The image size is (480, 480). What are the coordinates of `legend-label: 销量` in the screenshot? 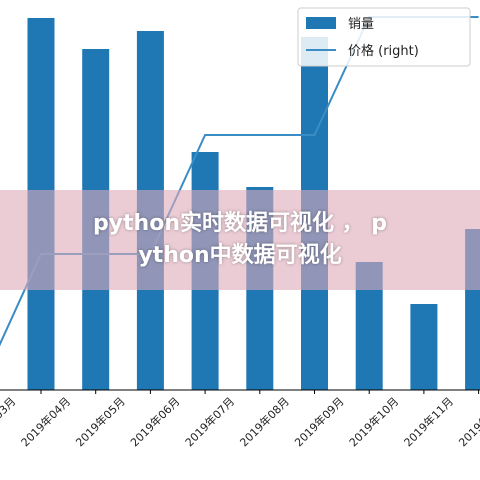 It's located at (361, 24).